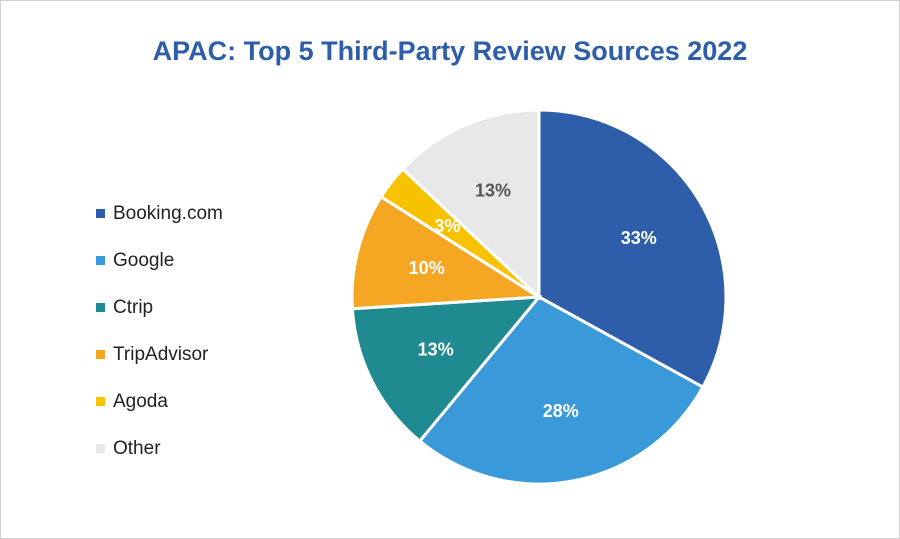 This screenshot has width=900, height=539. What do you see at coordinates (100, 448) in the screenshot?
I see `legend-swatch-other` at bounding box center [100, 448].